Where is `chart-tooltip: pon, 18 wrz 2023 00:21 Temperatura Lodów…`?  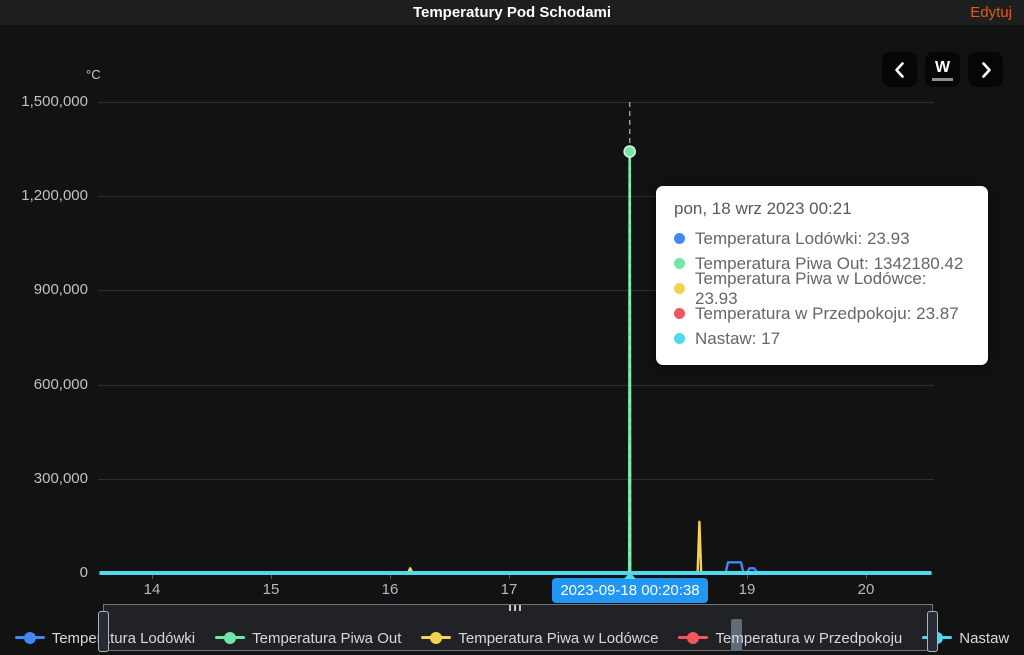 chart-tooltip: pon, 18 wrz 2023 00:21 Temperatura Lodów… is located at coordinates (822, 275).